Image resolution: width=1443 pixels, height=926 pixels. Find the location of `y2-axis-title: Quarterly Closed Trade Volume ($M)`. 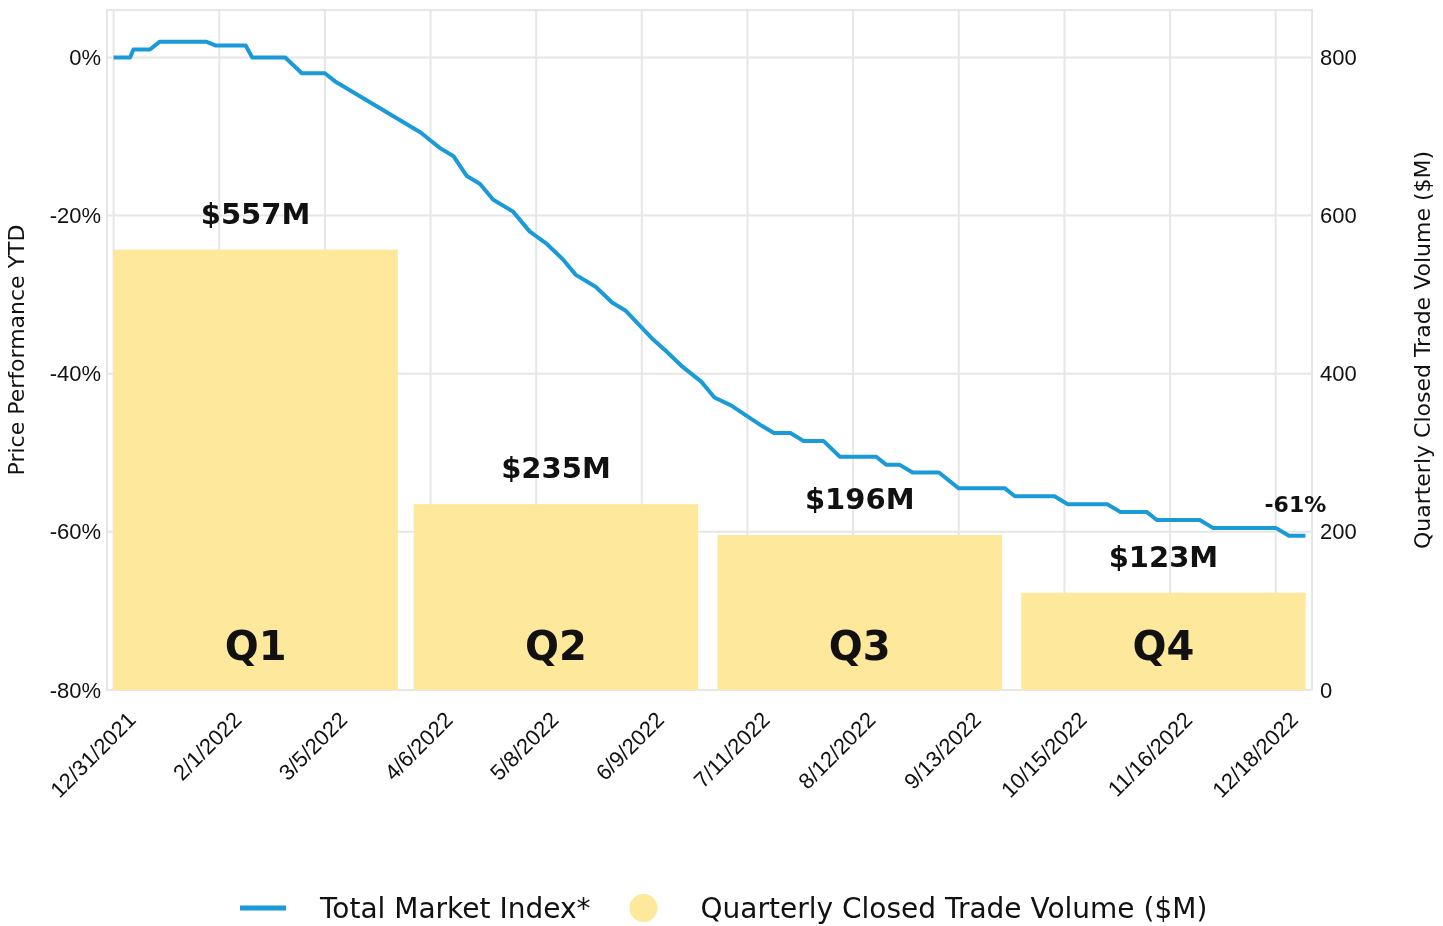

y2-axis-title: Quarterly Closed Trade Volume ($M) is located at coordinates (1422, 350).